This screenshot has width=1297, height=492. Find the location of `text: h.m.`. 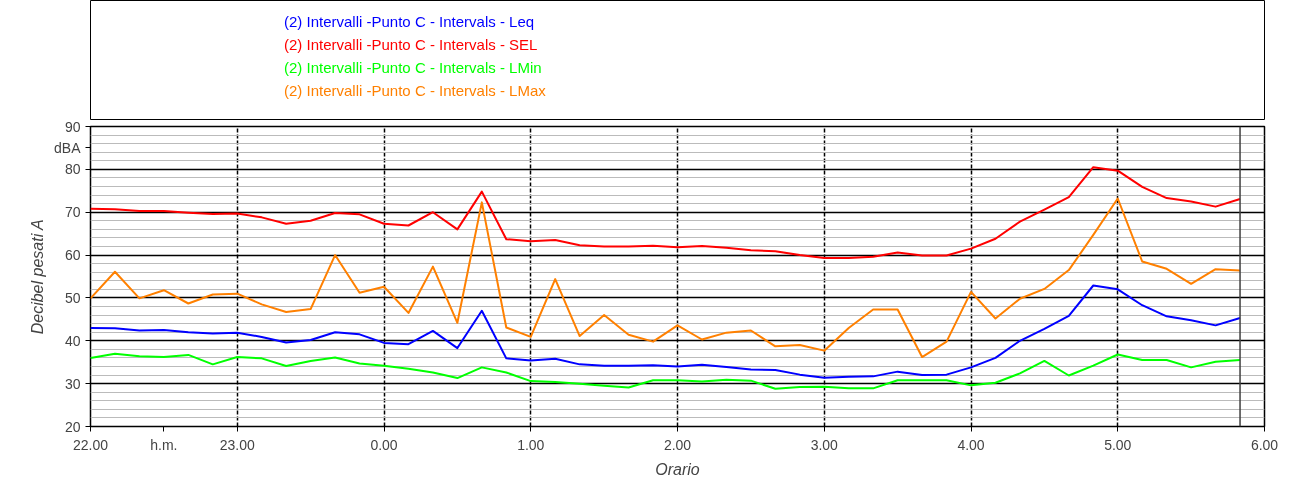

text: h.m. is located at coordinates (164, 444).